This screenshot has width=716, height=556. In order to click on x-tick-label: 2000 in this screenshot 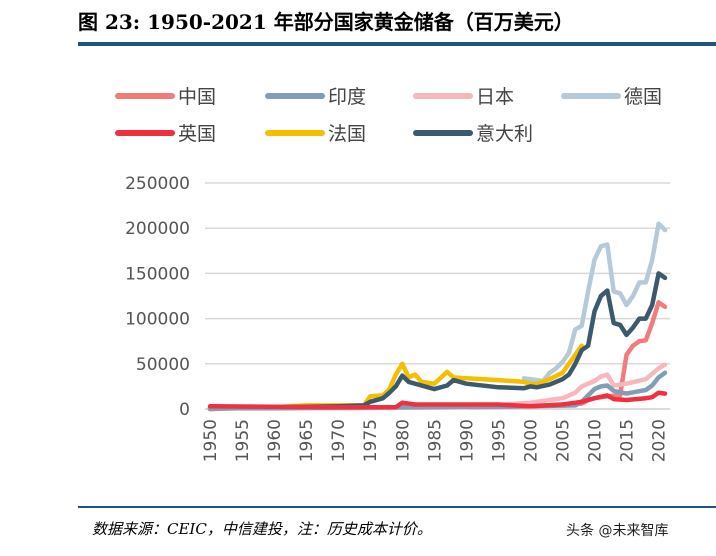, I will do `click(531, 440)`.